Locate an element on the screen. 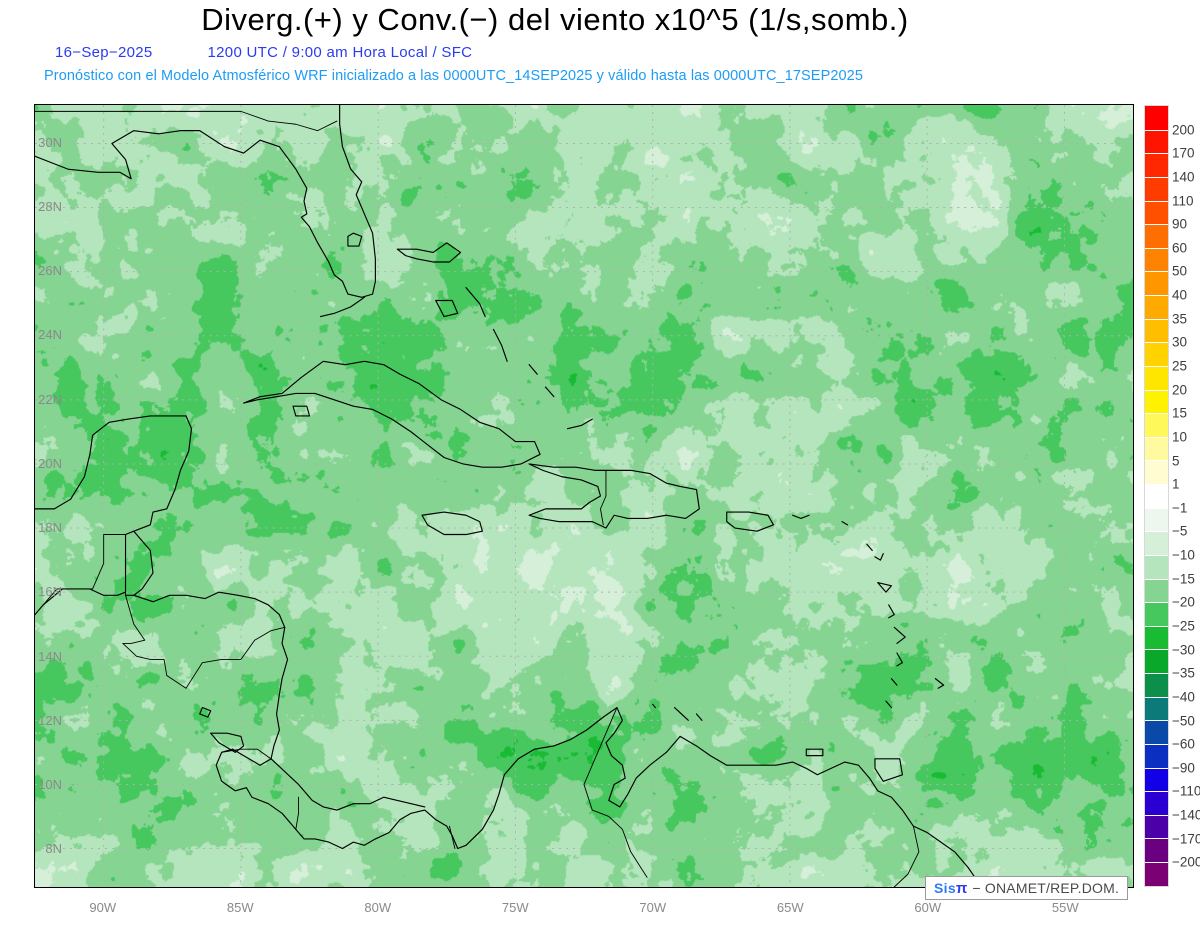  y-tick-label: 20N is located at coordinates (50, 463).